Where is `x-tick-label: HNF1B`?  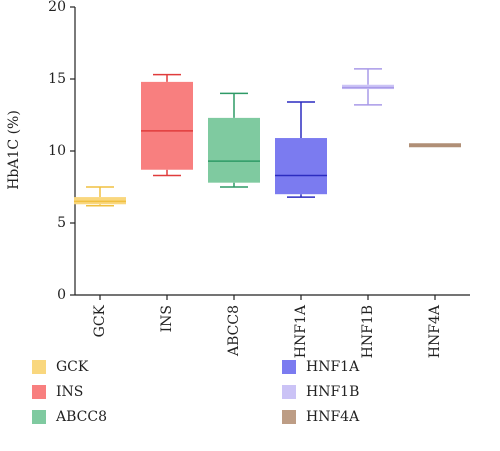 x-tick-label: HNF1B is located at coordinates (368, 331).